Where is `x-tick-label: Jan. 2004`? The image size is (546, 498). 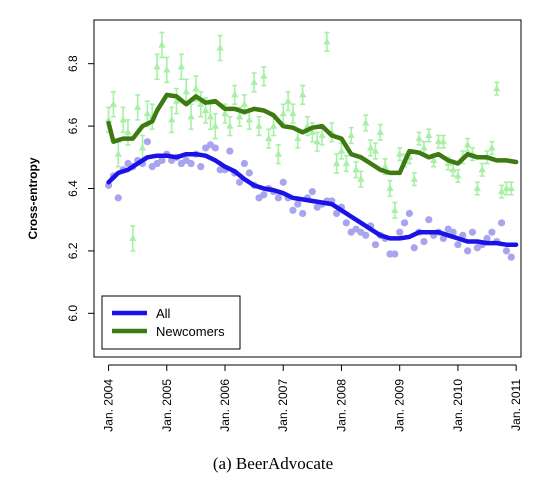
x-tick-label: Jan. 2004 is located at coordinates (109, 405).